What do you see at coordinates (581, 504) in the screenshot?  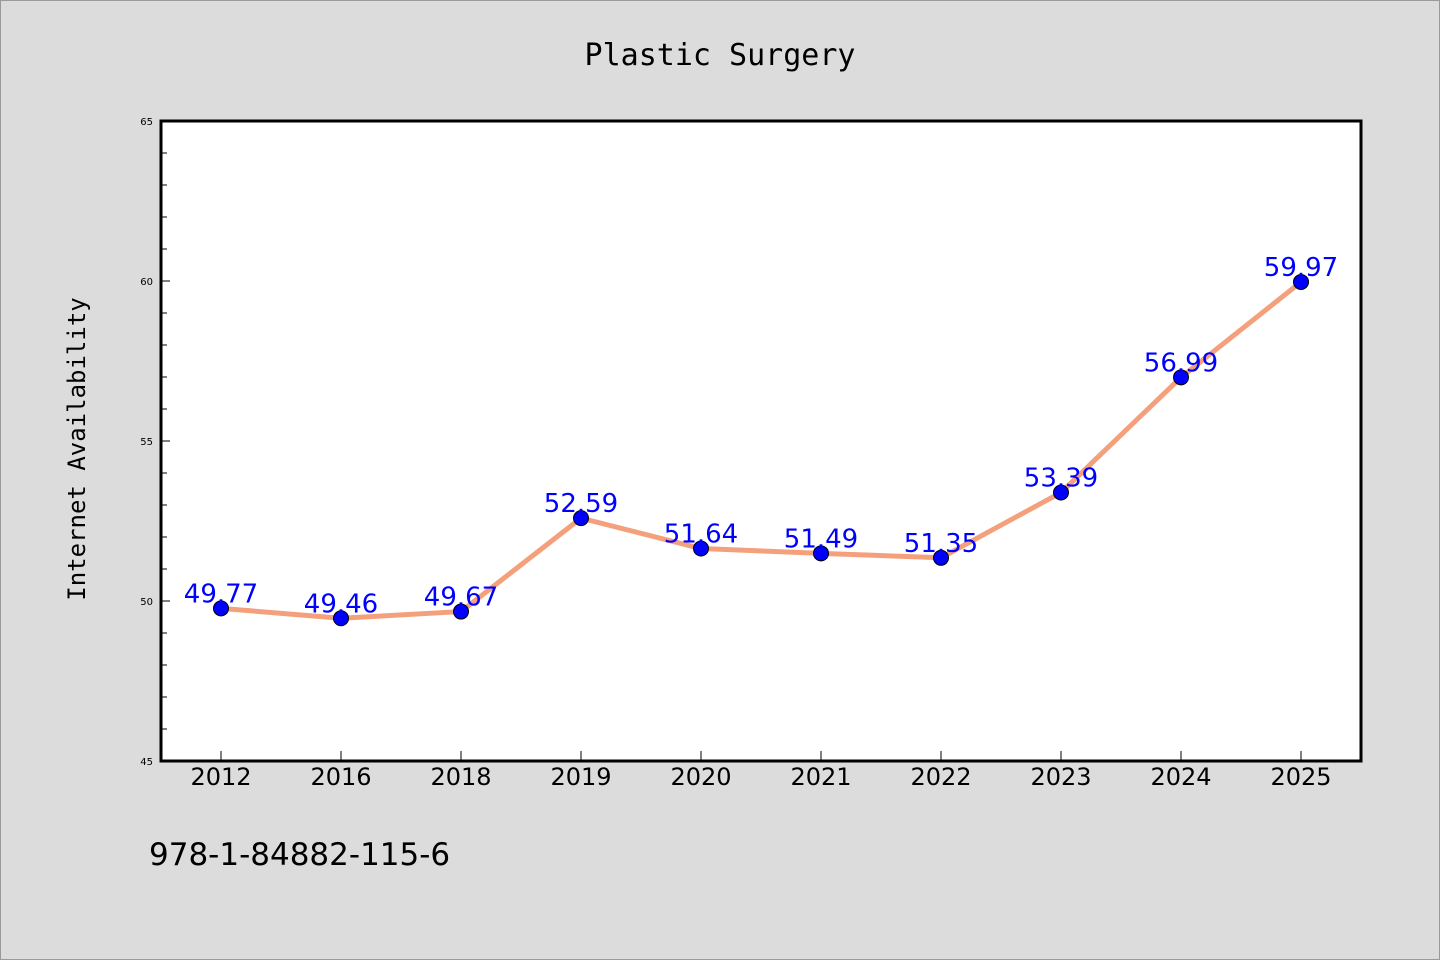 I see `data-label: 52.59` at bounding box center [581, 504].